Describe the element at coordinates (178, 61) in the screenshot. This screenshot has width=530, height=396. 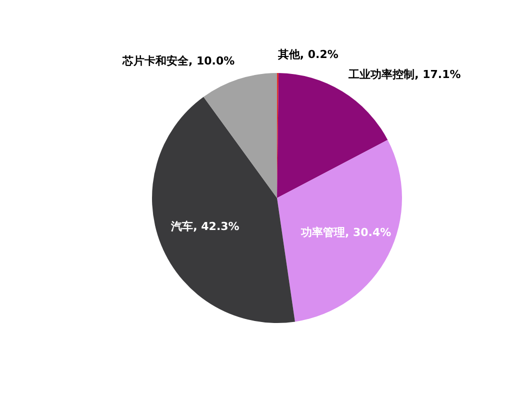
I see `slice-label: 芯片卡和安全, 10.0%` at that location.